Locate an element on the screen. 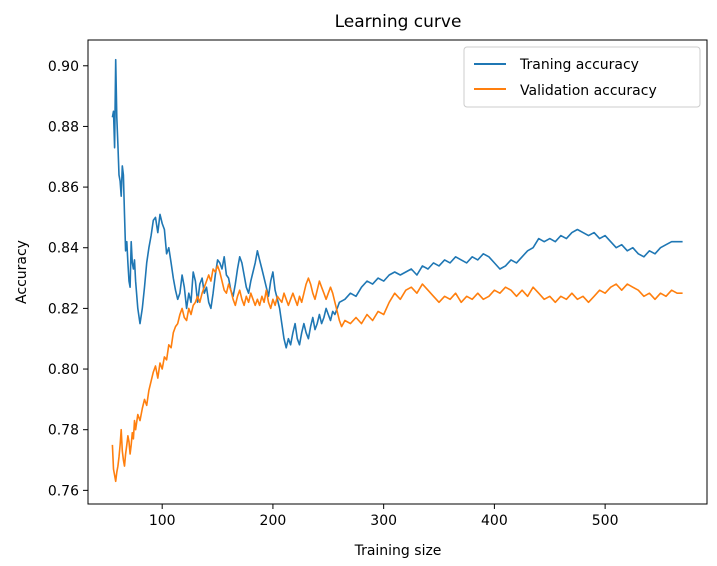  y-tick-label: 0.82 is located at coordinates (63, 309).